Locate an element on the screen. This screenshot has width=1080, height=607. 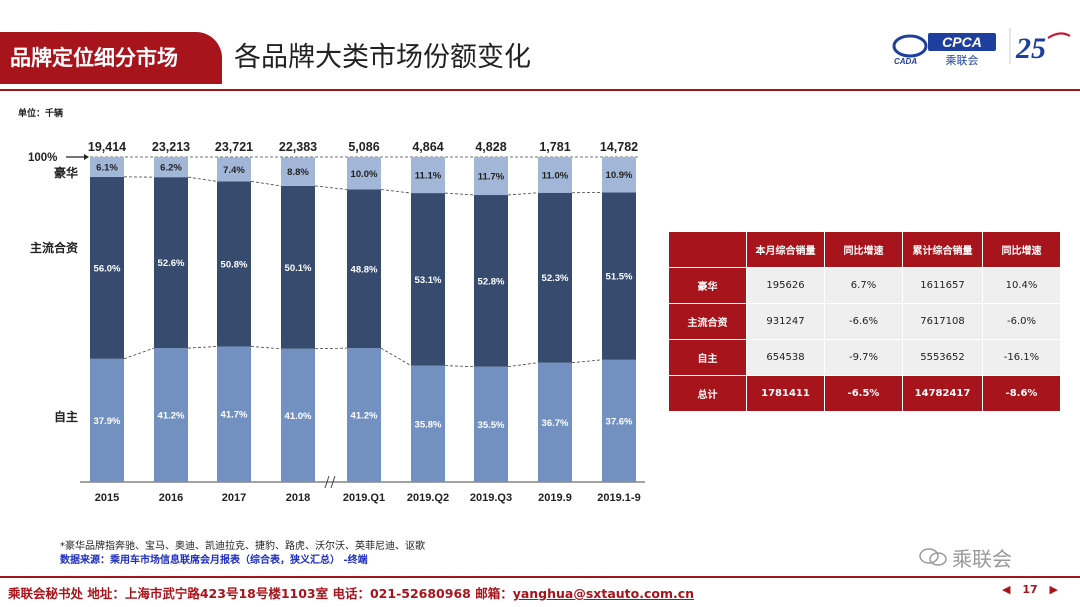
data-label: 50.1% is located at coordinates (298, 268).